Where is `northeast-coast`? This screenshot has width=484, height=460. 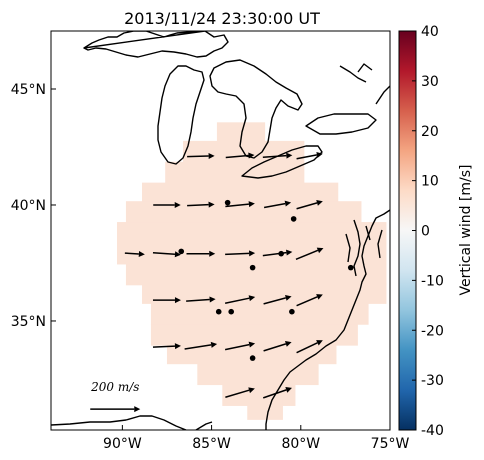
northeast-coast is located at coordinates (364, 84).